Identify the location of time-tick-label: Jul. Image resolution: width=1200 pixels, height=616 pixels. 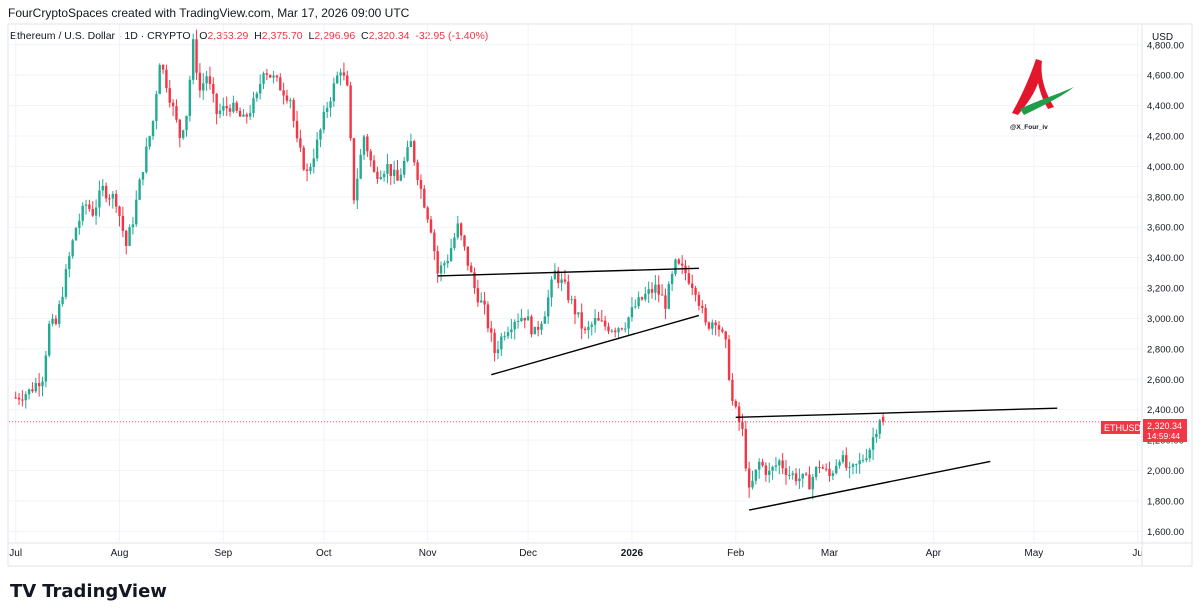
(15, 553).